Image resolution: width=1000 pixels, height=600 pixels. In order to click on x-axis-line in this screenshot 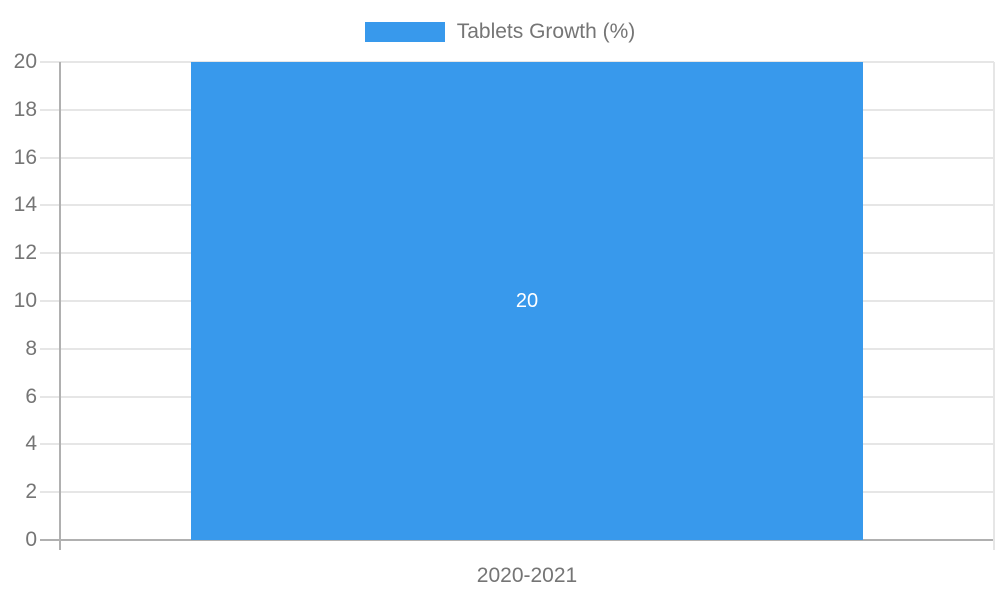, I will do `click(517, 540)`.